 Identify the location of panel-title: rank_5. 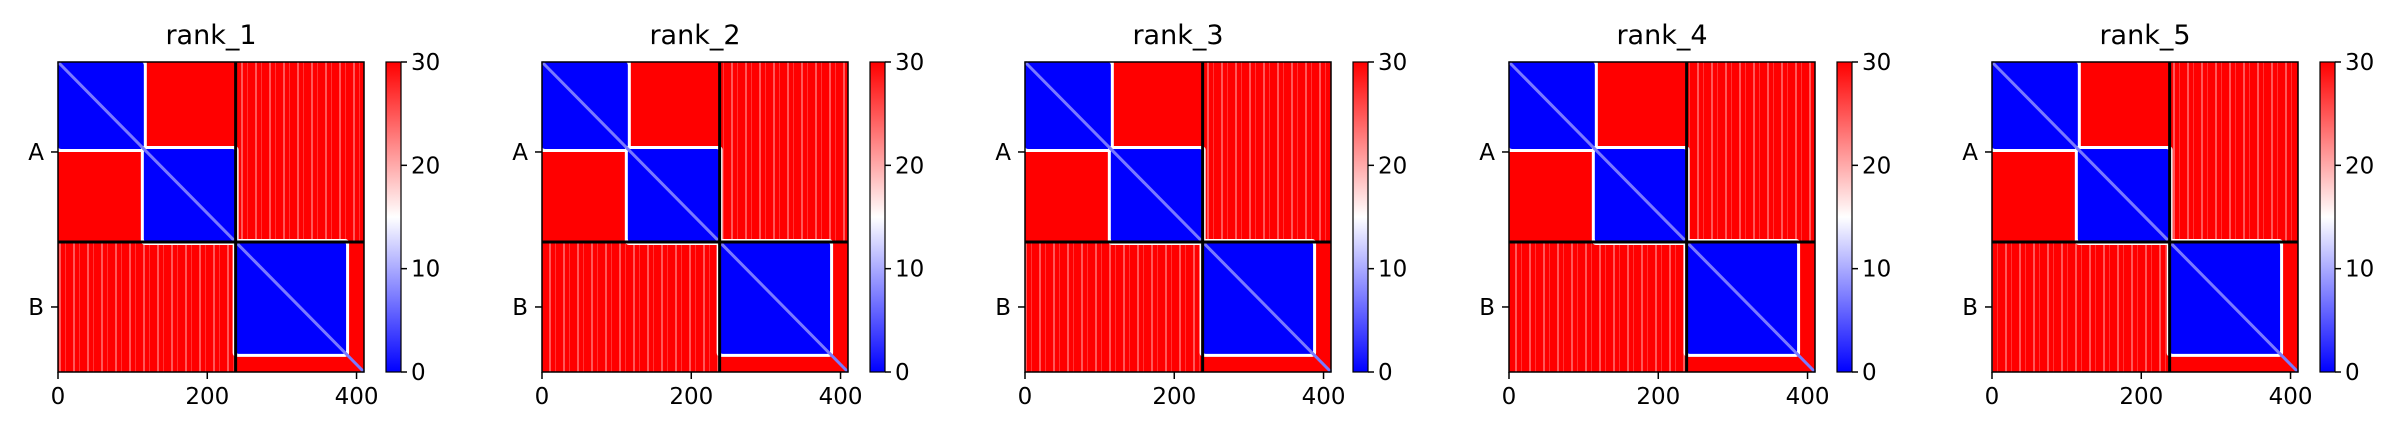
(2144, 35).